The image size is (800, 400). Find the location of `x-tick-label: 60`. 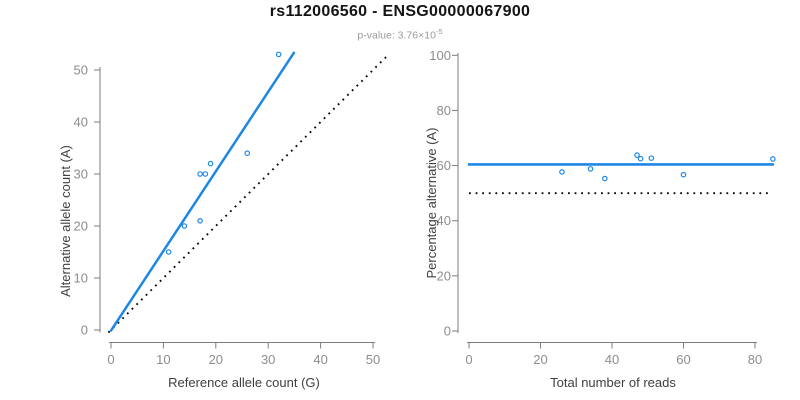

x-tick-label: 60 is located at coordinates (683, 359).